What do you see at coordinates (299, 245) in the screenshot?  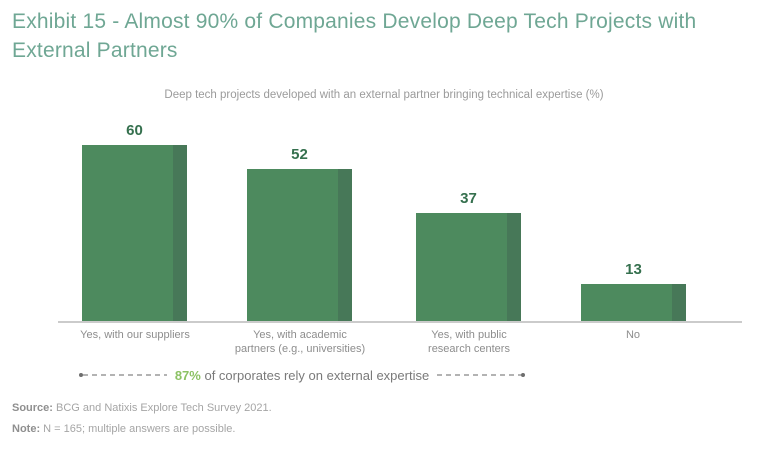 I see `bar-yes-academic` at bounding box center [299, 245].